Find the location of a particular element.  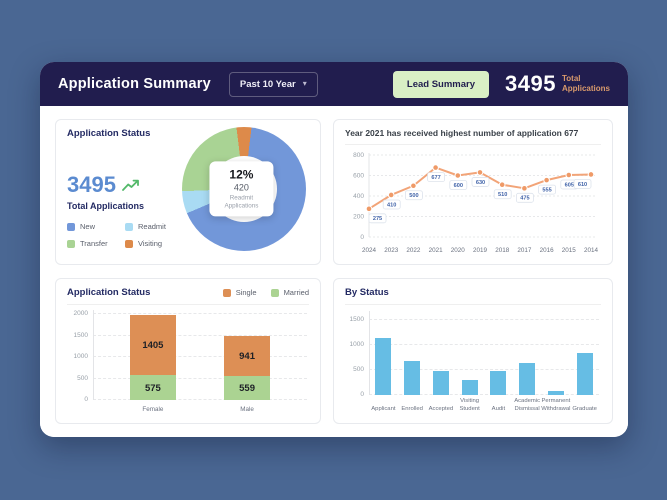

donut-legend: New Readmit Transfer Visiting is located at coordinates (122, 235).